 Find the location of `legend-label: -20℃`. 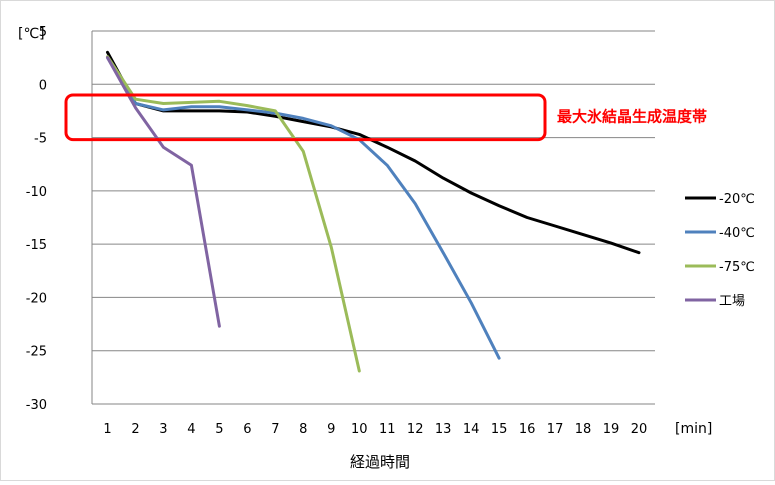

legend-label: -20℃ is located at coordinates (737, 199).